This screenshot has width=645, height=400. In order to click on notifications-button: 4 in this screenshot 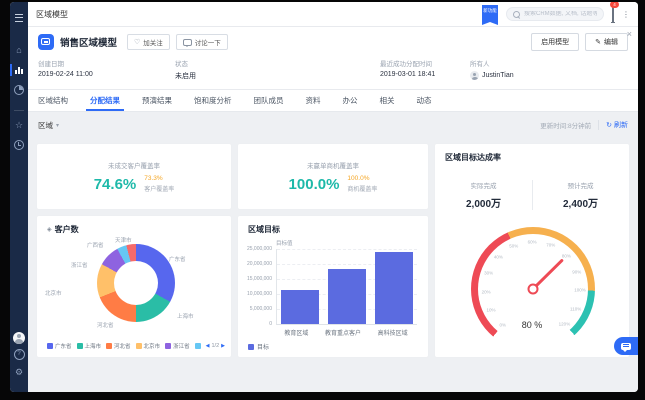, I will do `click(614, 12)`.